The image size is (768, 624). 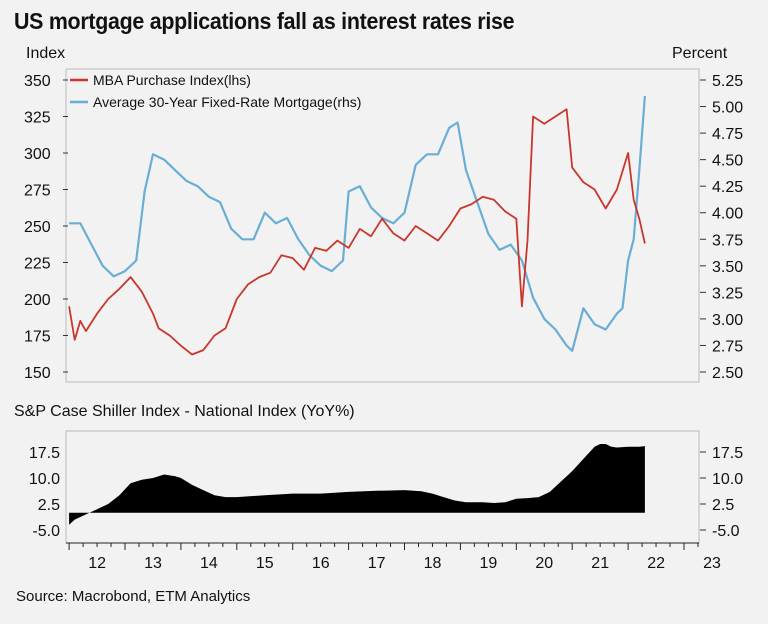 What do you see at coordinates (727, 240) in the screenshot?
I see `right-tick-label: 3.75` at bounding box center [727, 240].